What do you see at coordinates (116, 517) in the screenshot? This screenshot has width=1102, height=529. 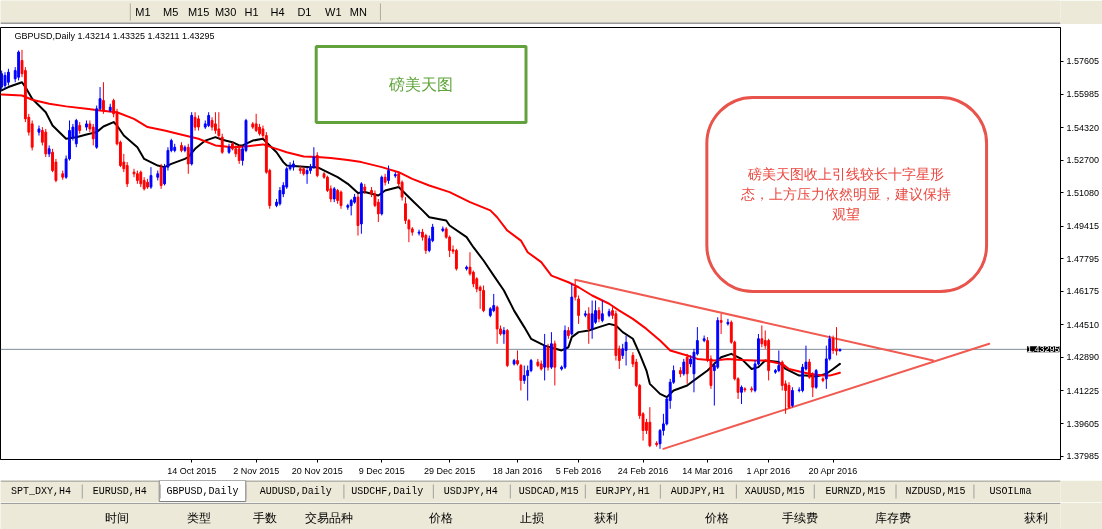 I see `text: 时间` at bounding box center [116, 517].